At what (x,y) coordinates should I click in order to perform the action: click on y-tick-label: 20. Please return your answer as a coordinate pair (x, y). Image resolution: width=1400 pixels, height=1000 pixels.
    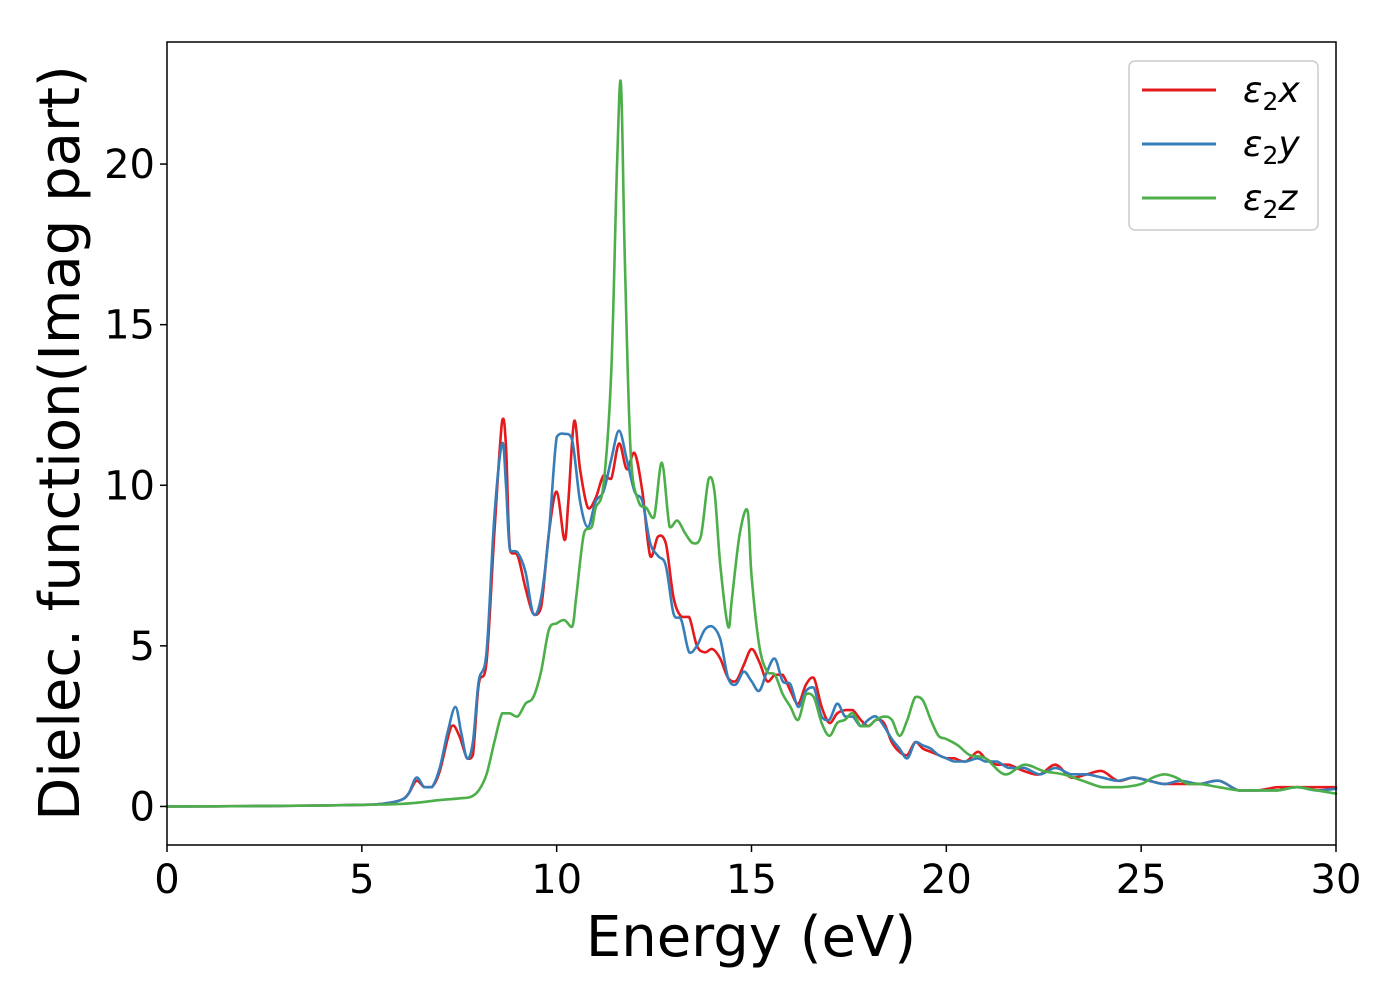
    Looking at the image, I should click on (129, 165).